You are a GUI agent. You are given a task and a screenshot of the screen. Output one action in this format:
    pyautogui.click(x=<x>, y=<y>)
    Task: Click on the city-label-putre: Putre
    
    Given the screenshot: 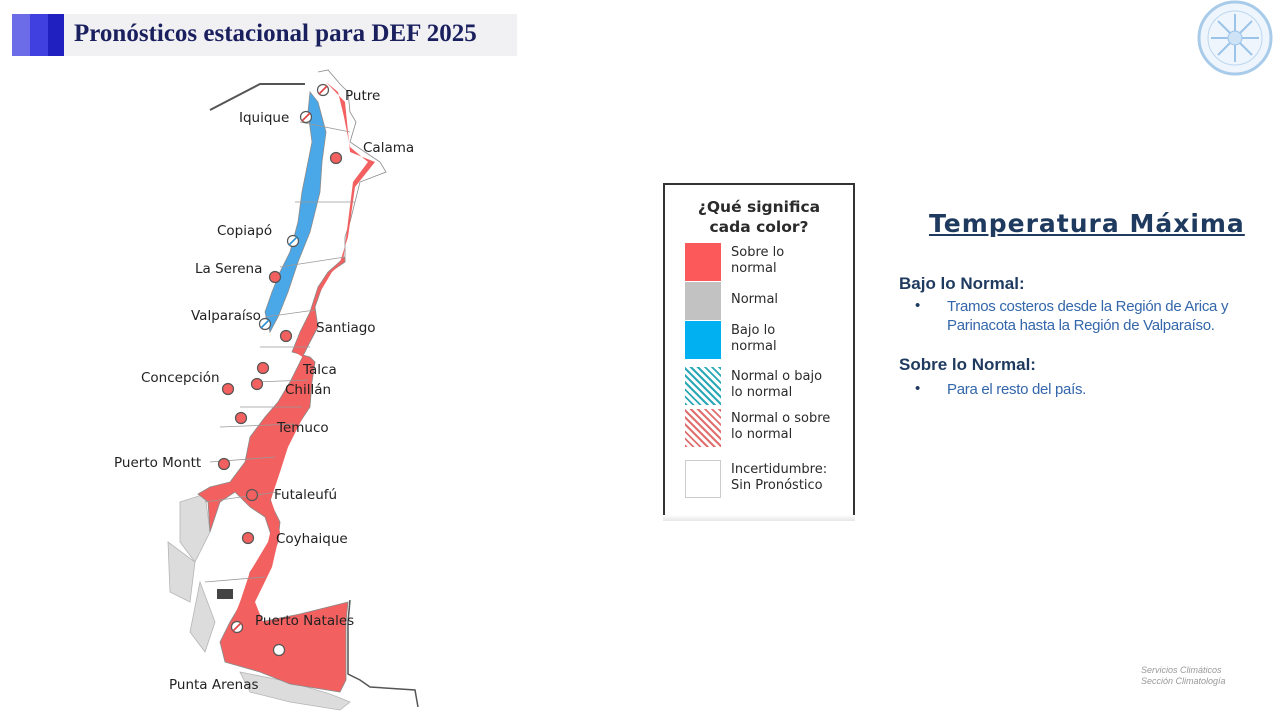 What is the action you would take?
    pyautogui.click(x=363, y=96)
    